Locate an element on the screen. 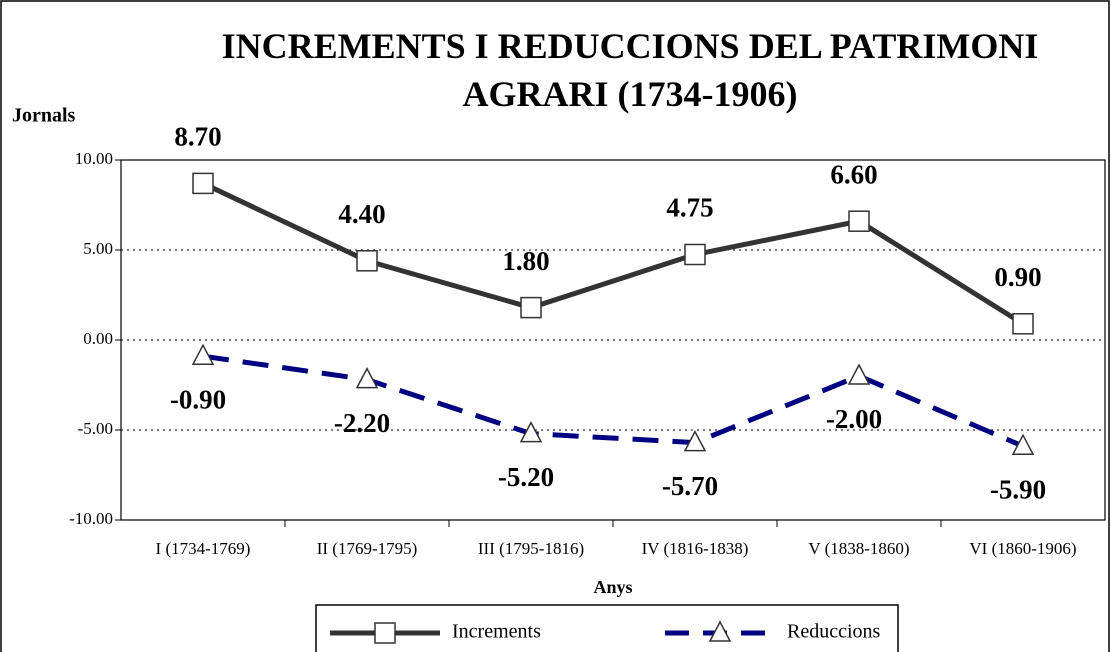  y-tick-label: 10.00 is located at coordinates (94, 158).